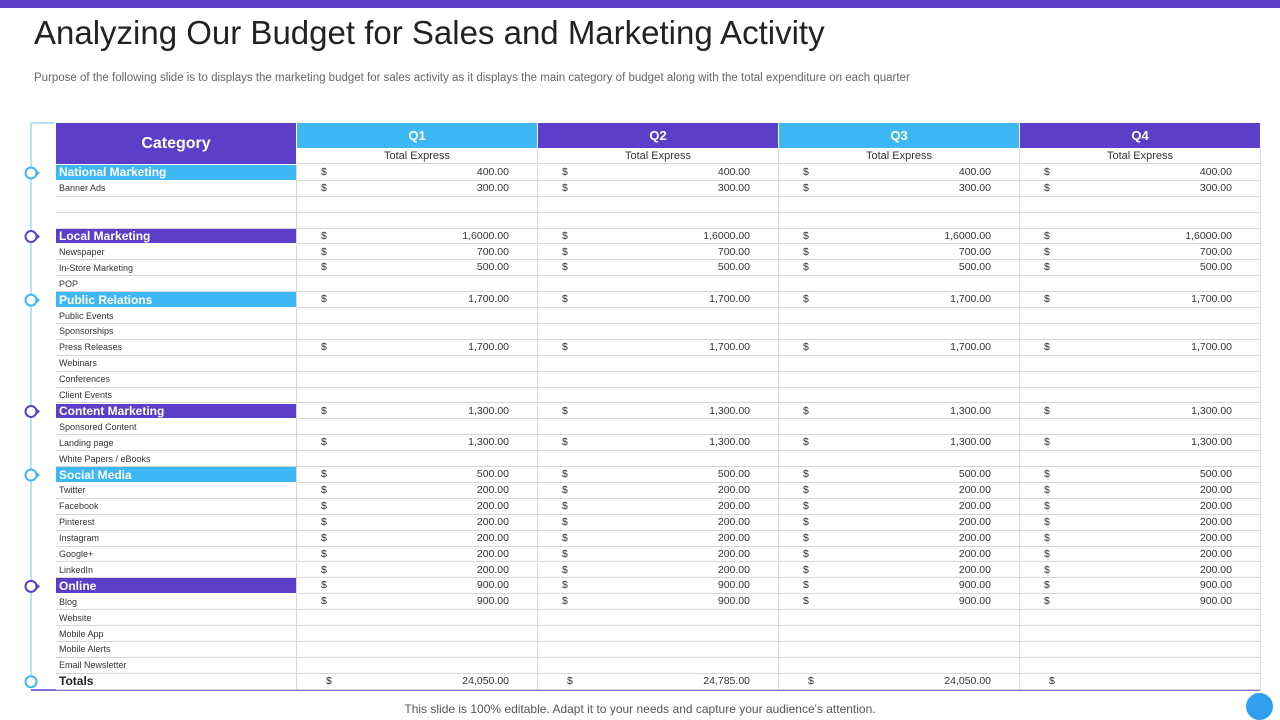 The width and height of the screenshot is (1280, 720). I want to click on item-label: Twitter, so click(176, 491).